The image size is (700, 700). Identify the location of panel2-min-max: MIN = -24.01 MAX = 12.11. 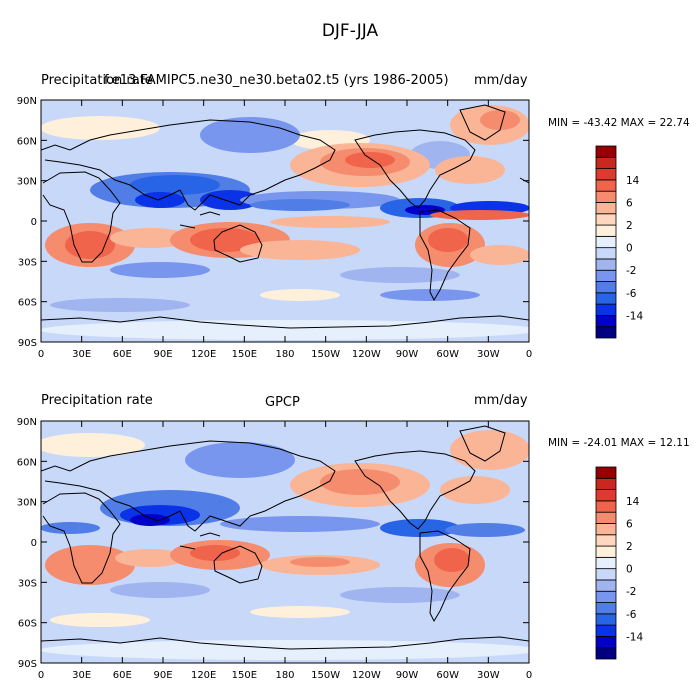
(619, 443).